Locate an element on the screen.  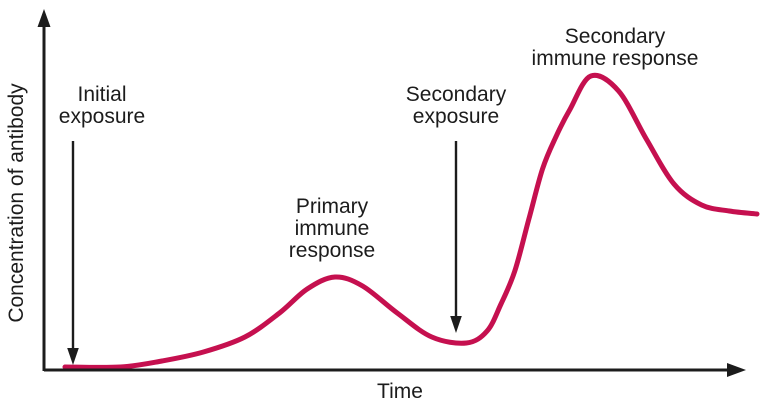
secondary-response-line1: Secondary is located at coordinates (615, 36).